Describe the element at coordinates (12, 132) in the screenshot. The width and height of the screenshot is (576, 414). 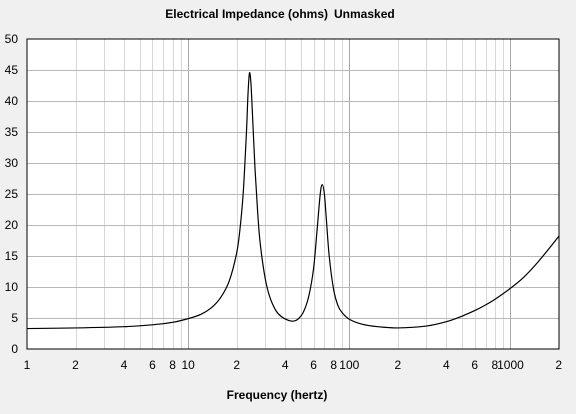
I see `y-tick-label: 35` at that location.